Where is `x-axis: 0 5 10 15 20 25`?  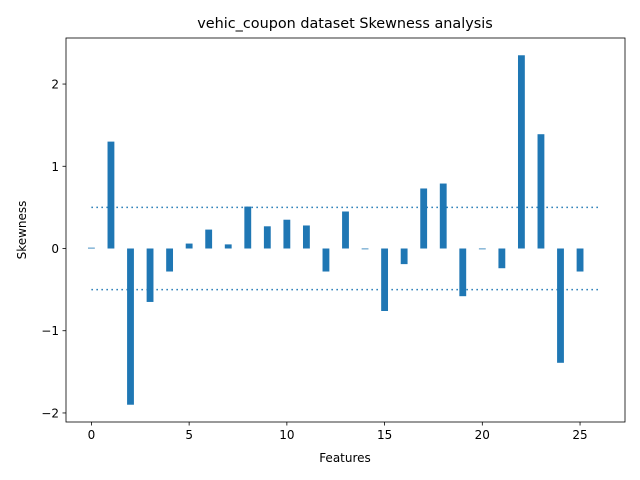 x-axis: 0 5 10 15 20 25 is located at coordinates (338, 432).